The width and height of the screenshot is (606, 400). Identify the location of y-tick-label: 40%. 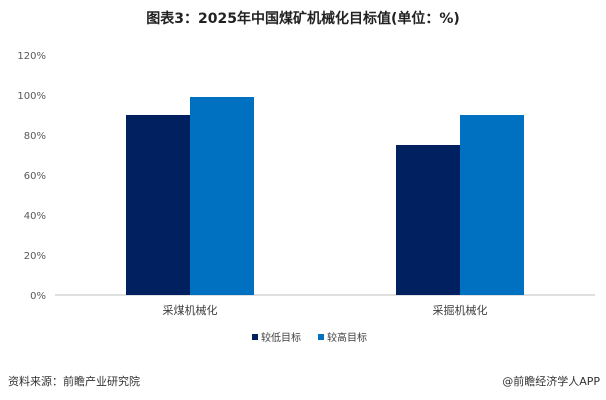
(35, 216).